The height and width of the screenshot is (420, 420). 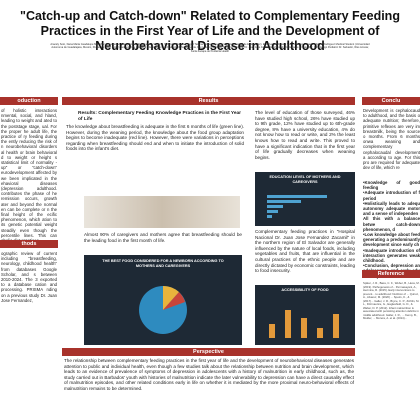 What do you see at coordinates (391, 185) in the screenshot?
I see `conclusion-item: •Knowledge of good feeding` at bounding box center [391, 185].